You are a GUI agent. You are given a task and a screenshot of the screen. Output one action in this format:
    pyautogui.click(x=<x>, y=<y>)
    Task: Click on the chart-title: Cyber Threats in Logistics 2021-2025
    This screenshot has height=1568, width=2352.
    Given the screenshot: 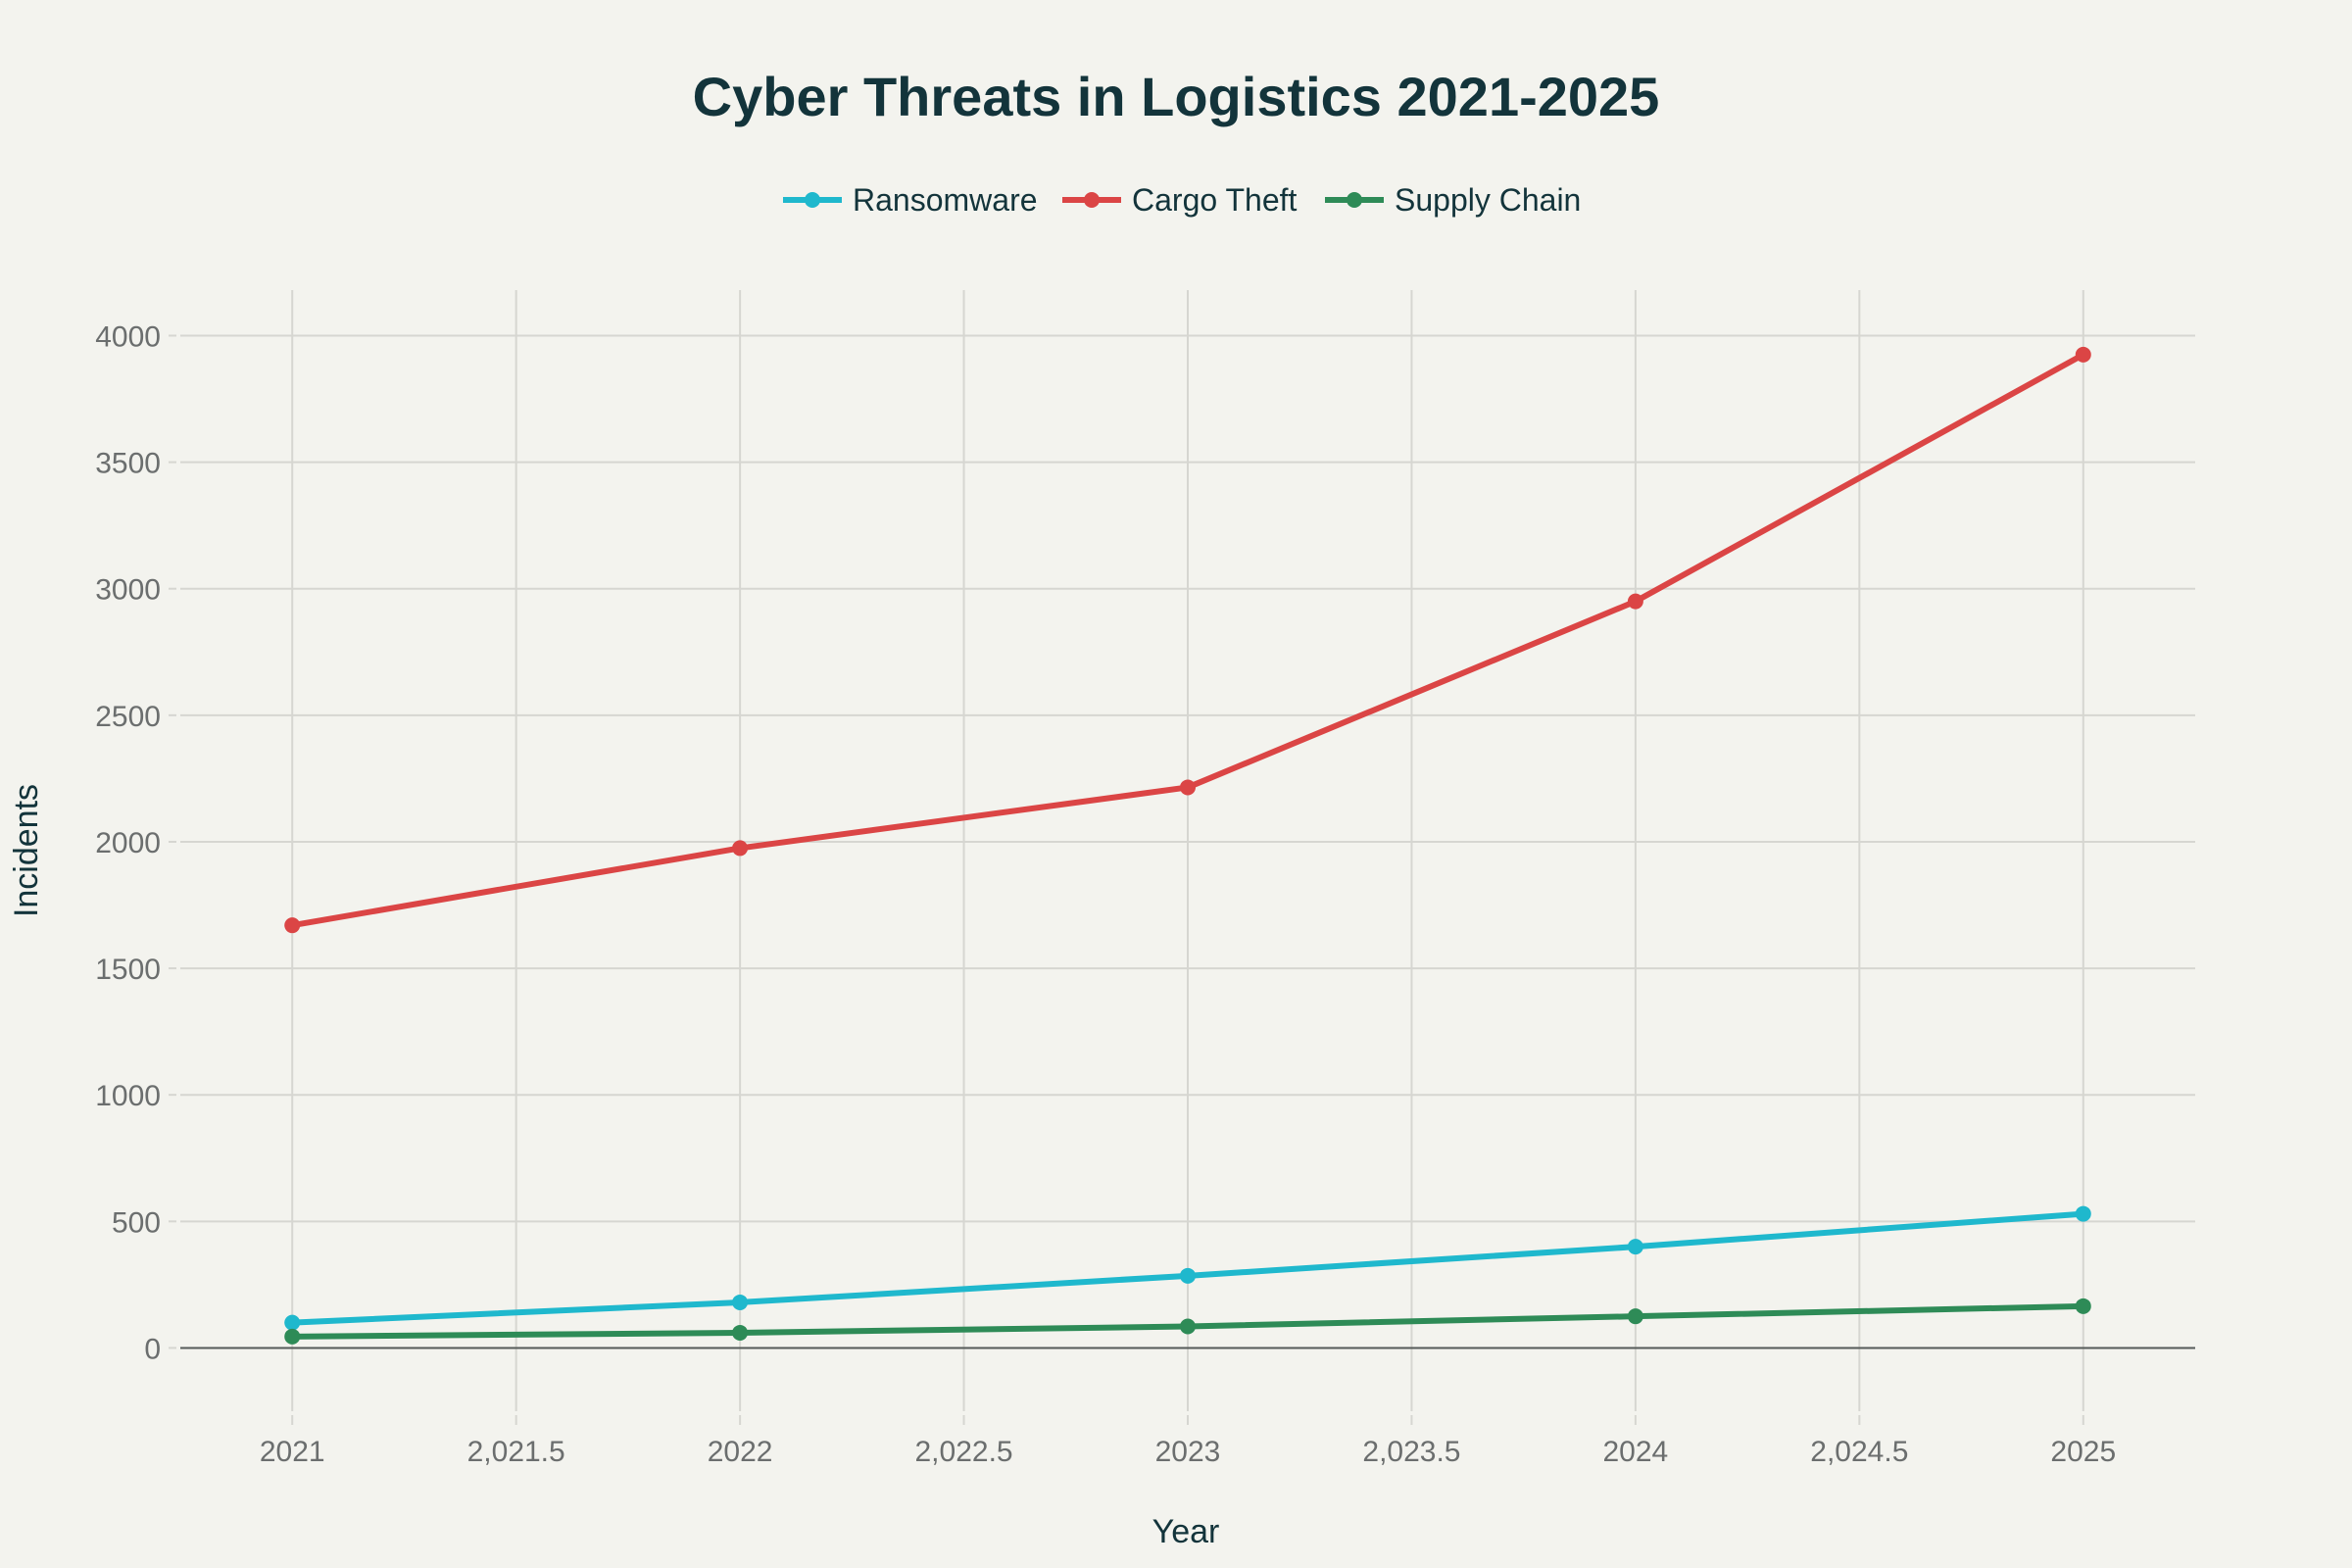 What is the action you would take?
    pyautogui.click(x=1176, y=96)
    